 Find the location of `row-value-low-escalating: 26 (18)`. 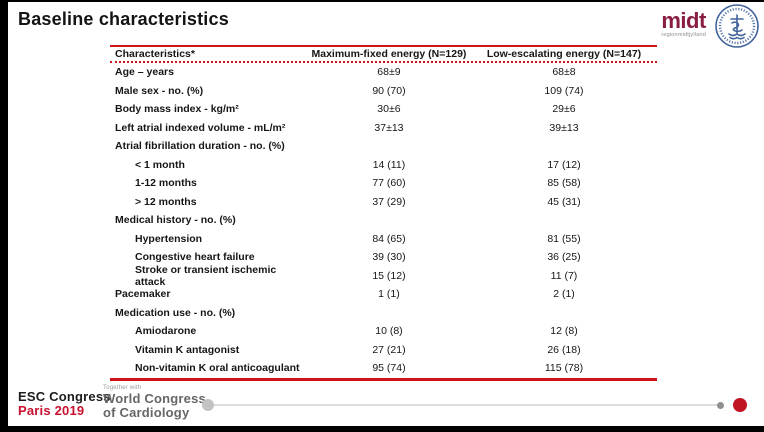

row-value-low-escalating: 26 (18) is located at coordinates (564, 349).